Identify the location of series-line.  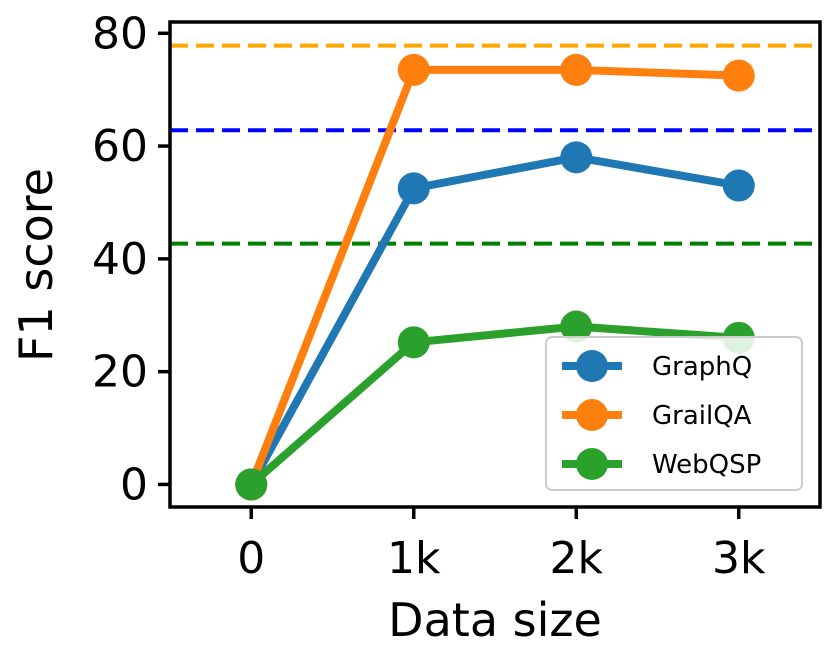
(494, 405).